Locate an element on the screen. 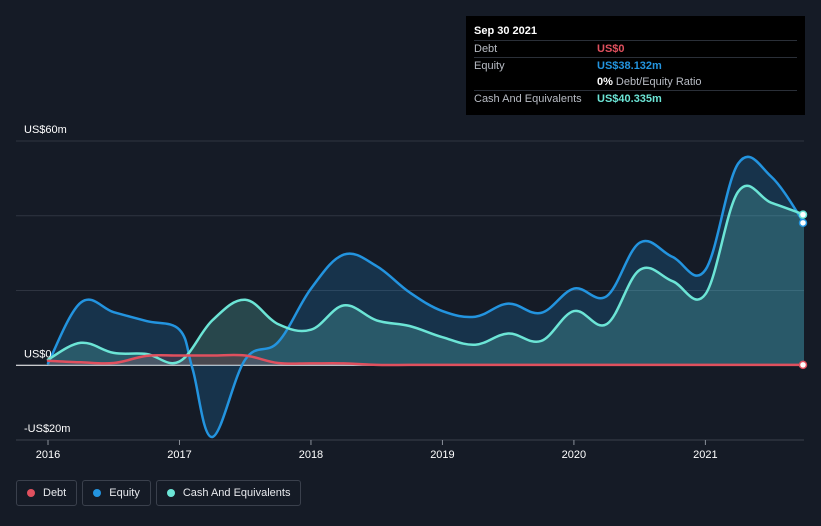  legend-item-cash: Cash And Equivalents is located at coordinates (228, 493).